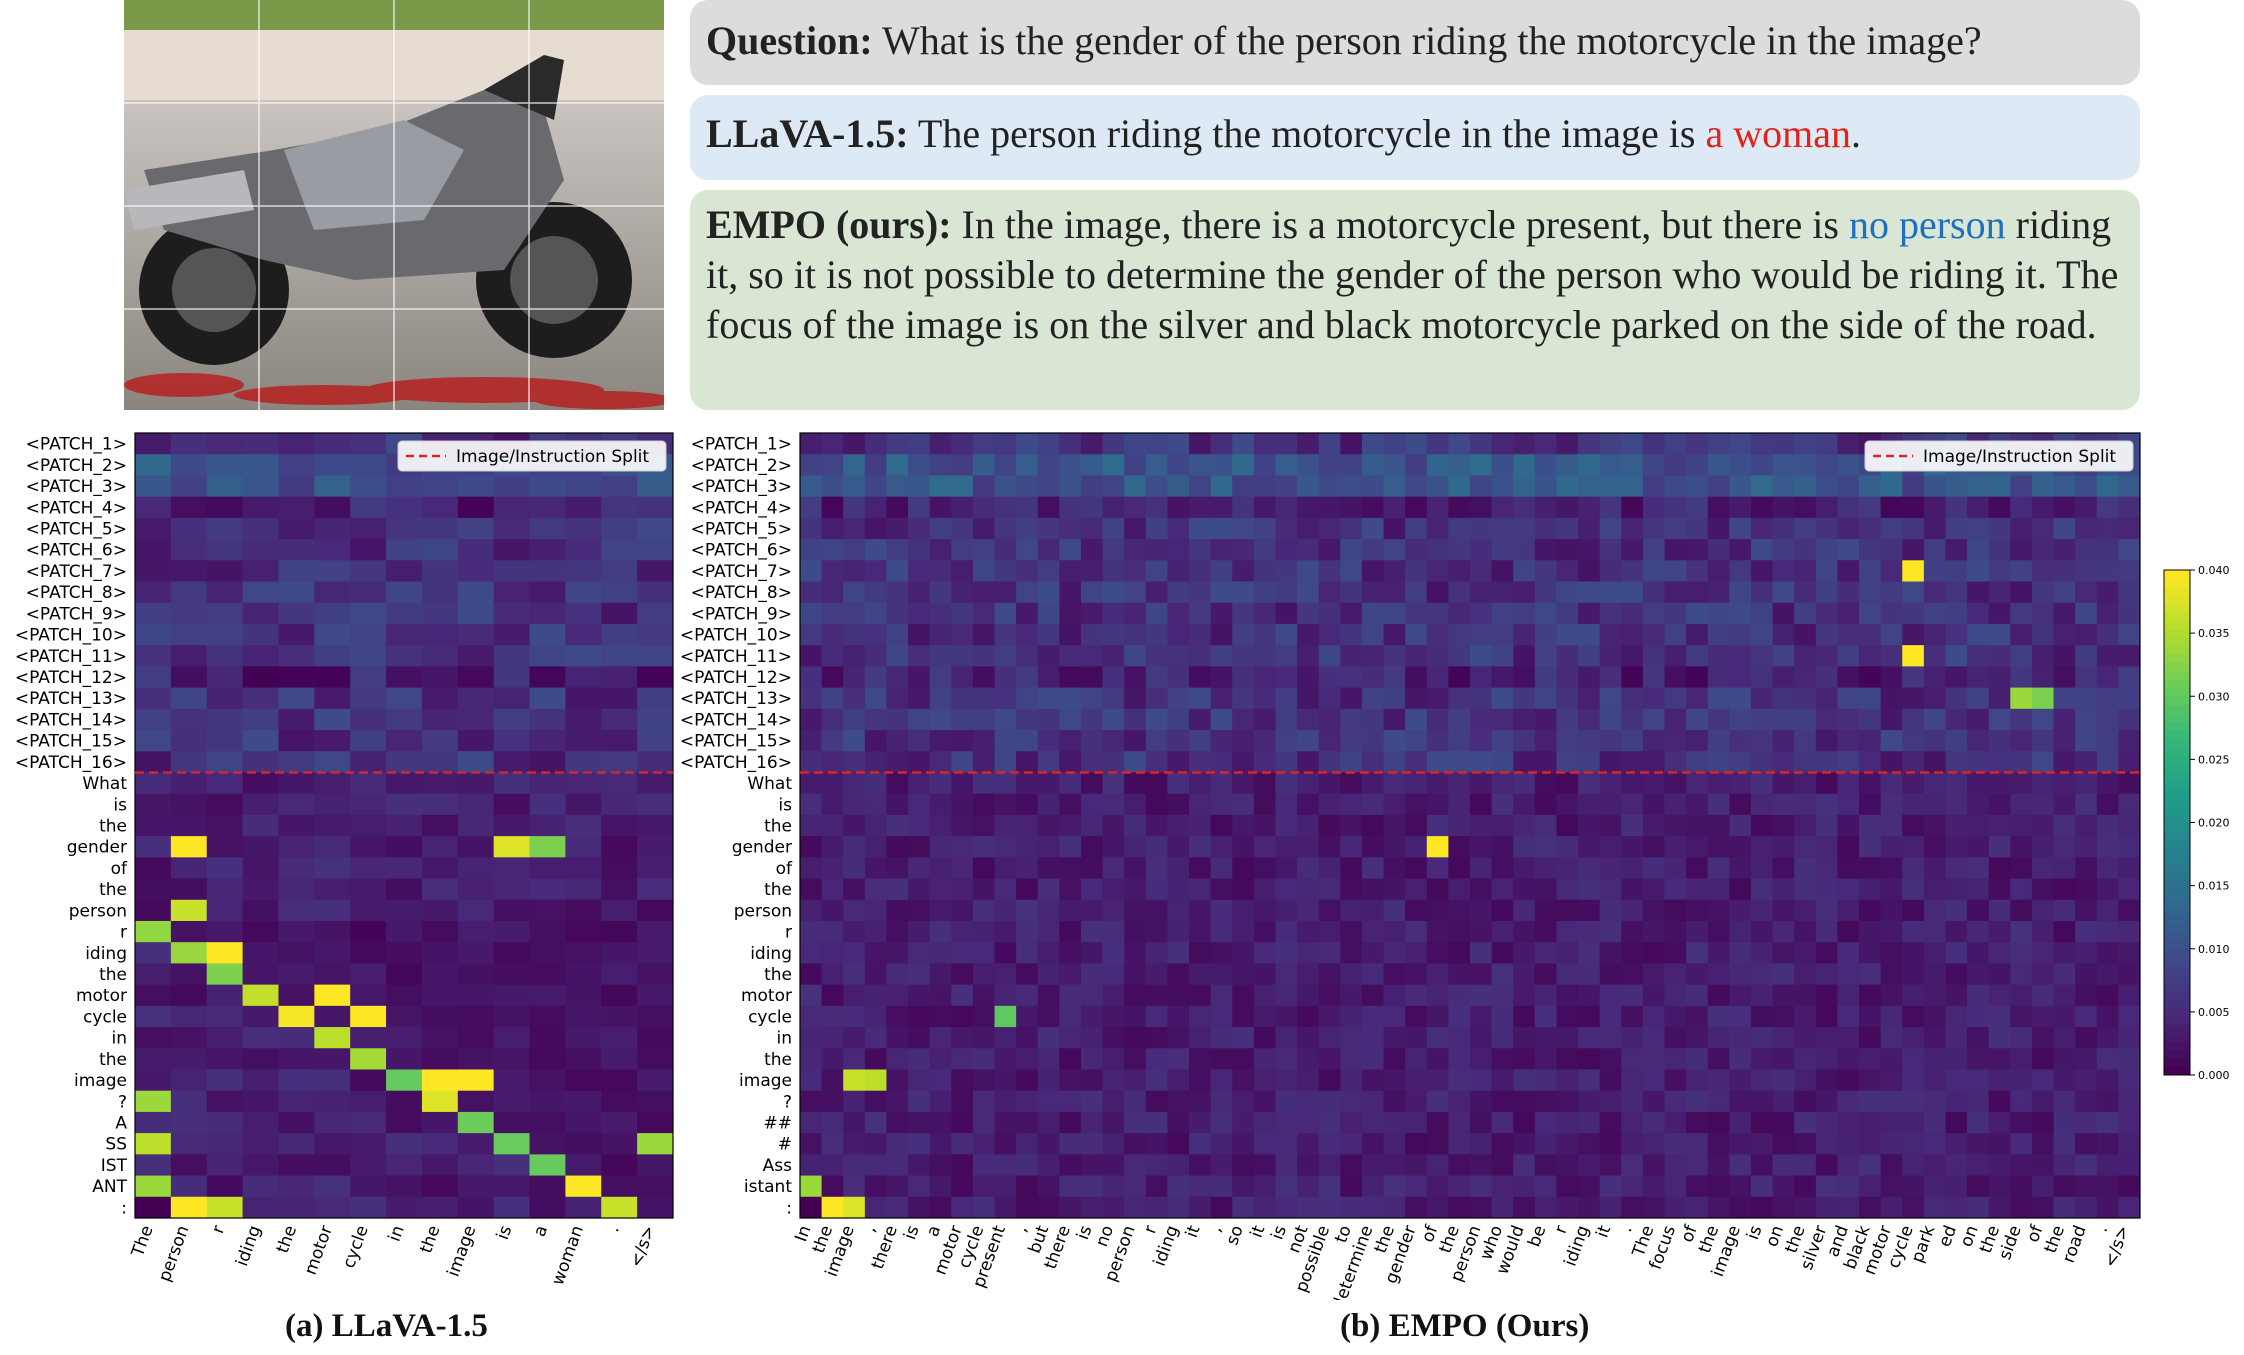  Describe the element at coordinates (71, 699) in the screenshot. I see `y-tick-label: <PATCH_13>` at that location.